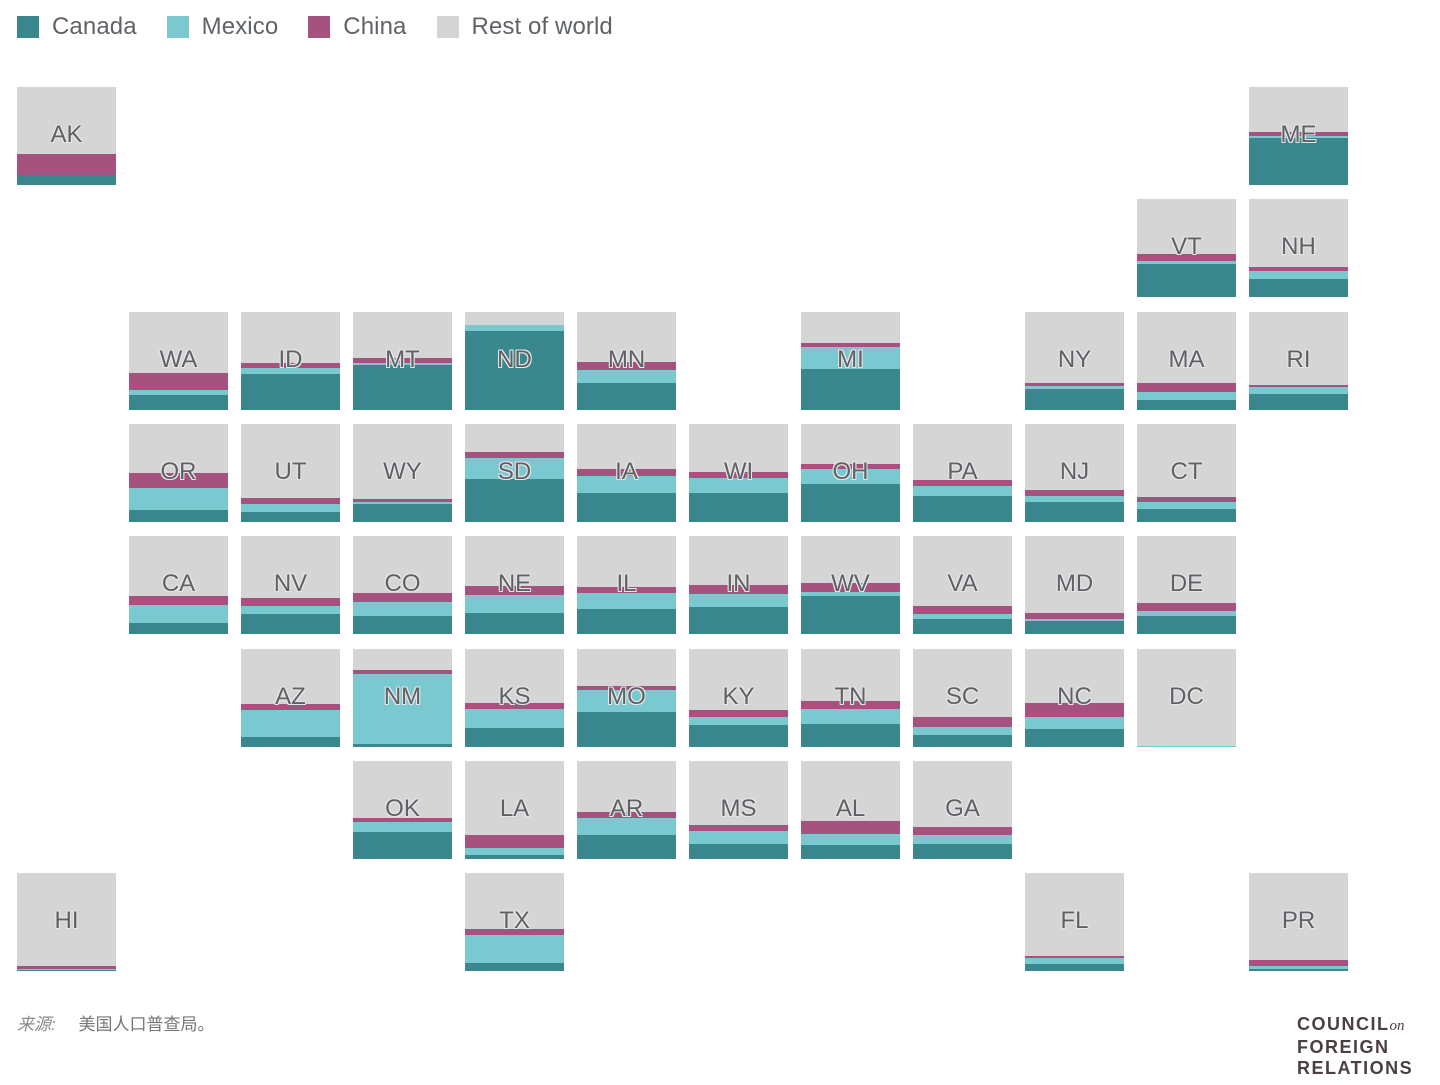  Describe the element at coordinates (1186, 473) in the screenshot. I see `state-tile-ct: CT` at that location.